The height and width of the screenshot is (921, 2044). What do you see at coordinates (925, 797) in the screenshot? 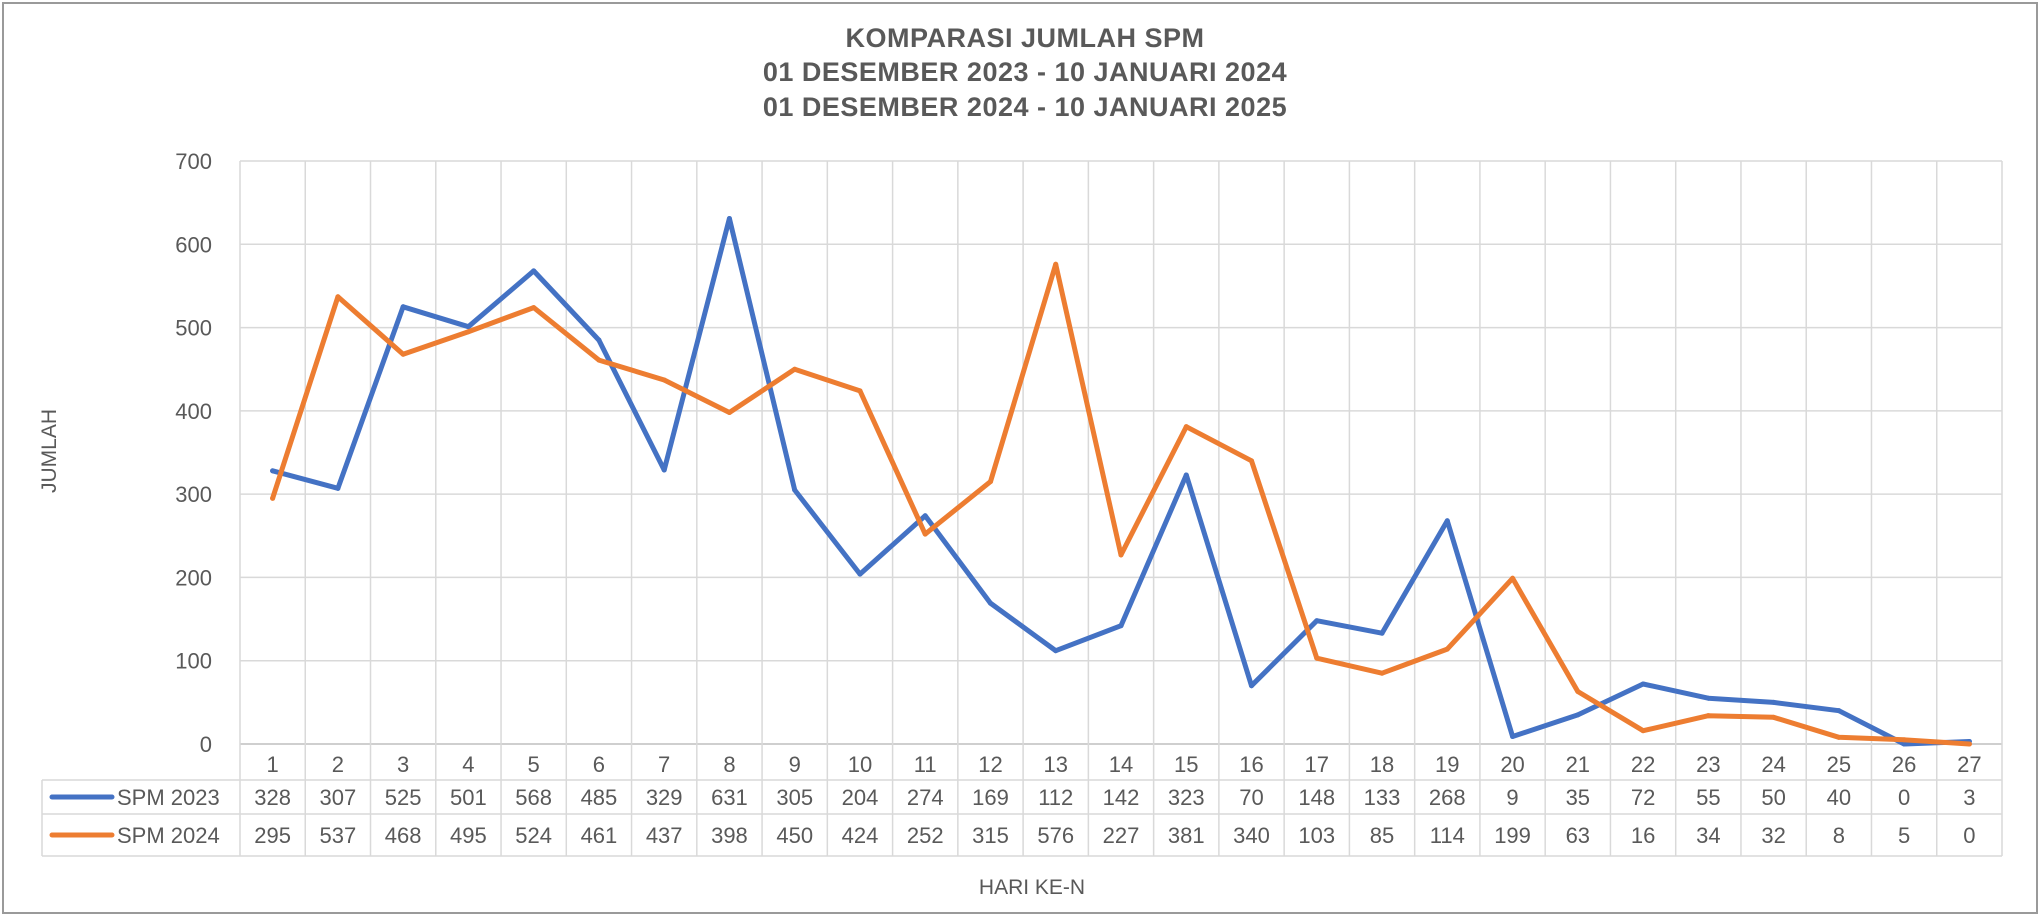
I see `data-label: 274` at bounding box center [925, 797].